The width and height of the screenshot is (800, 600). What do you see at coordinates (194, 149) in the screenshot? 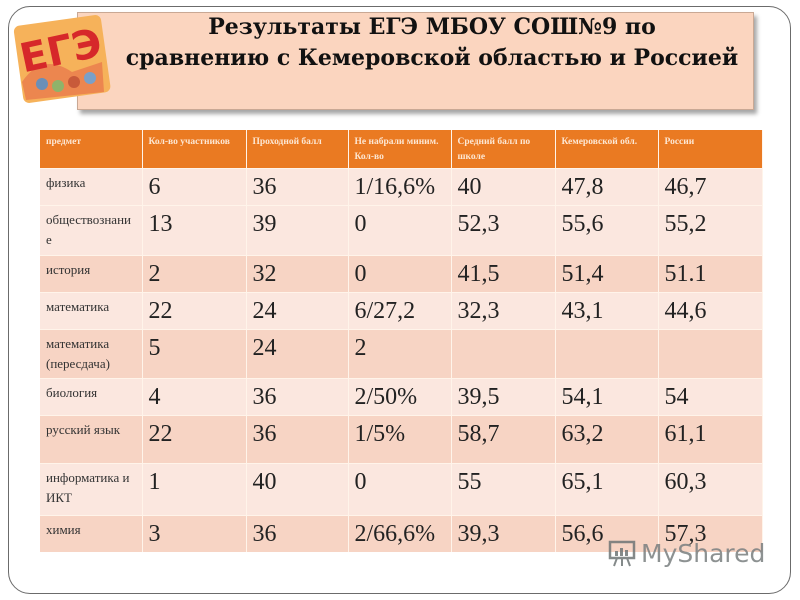
I see `header-participants: Кол-во участников` at bounding box center [194, 149].